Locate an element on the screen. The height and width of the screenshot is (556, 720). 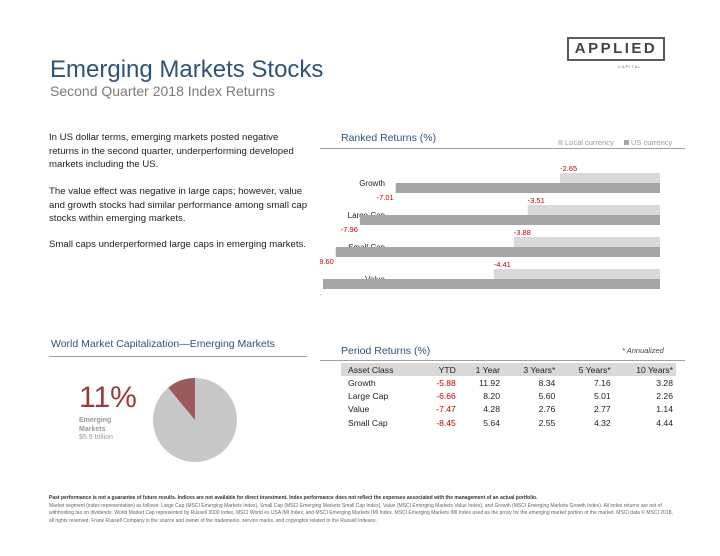
ranked-value-us: -7.01 is located at coordinates (385, 197).